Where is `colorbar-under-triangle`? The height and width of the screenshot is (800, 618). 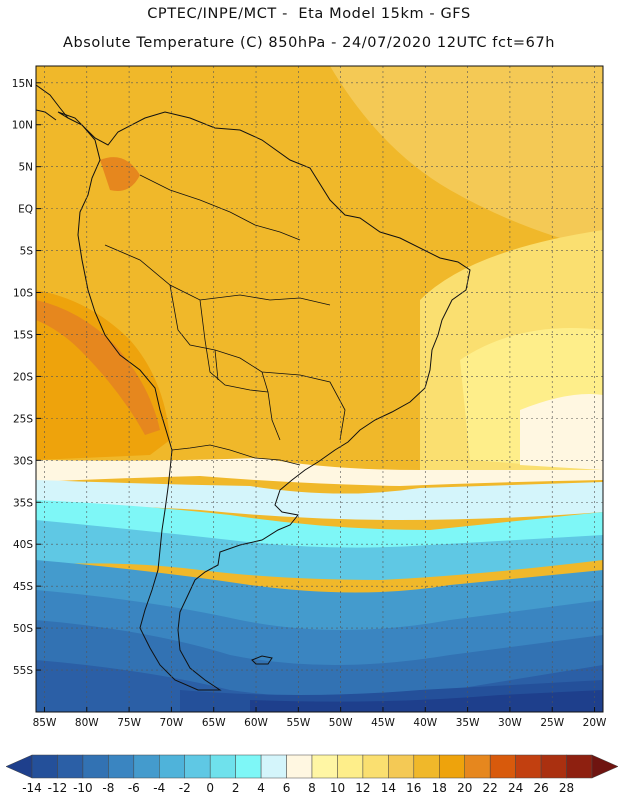
colorbar-under-triangle is located at coordinates (19, 766).